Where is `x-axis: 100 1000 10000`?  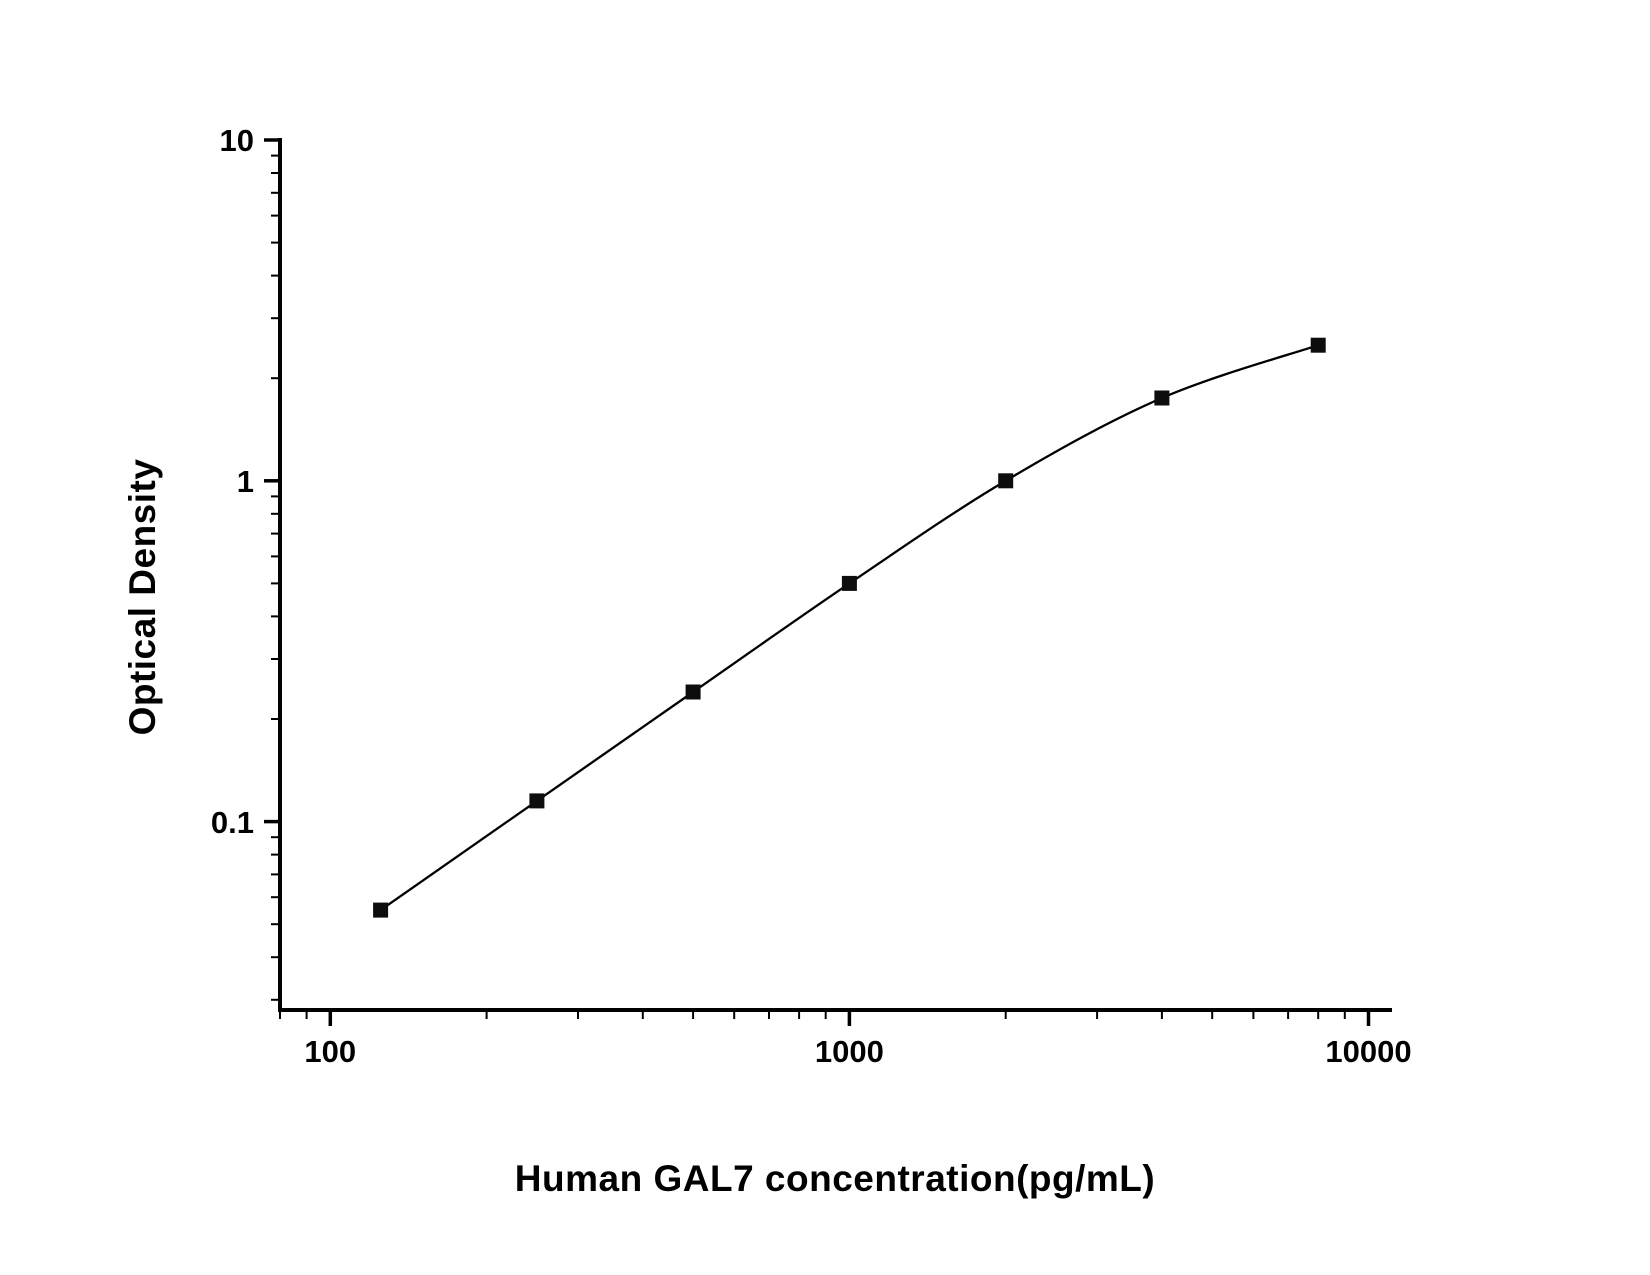 x-axis: 100 1000 10000 is located at coordinates (845, 1038).